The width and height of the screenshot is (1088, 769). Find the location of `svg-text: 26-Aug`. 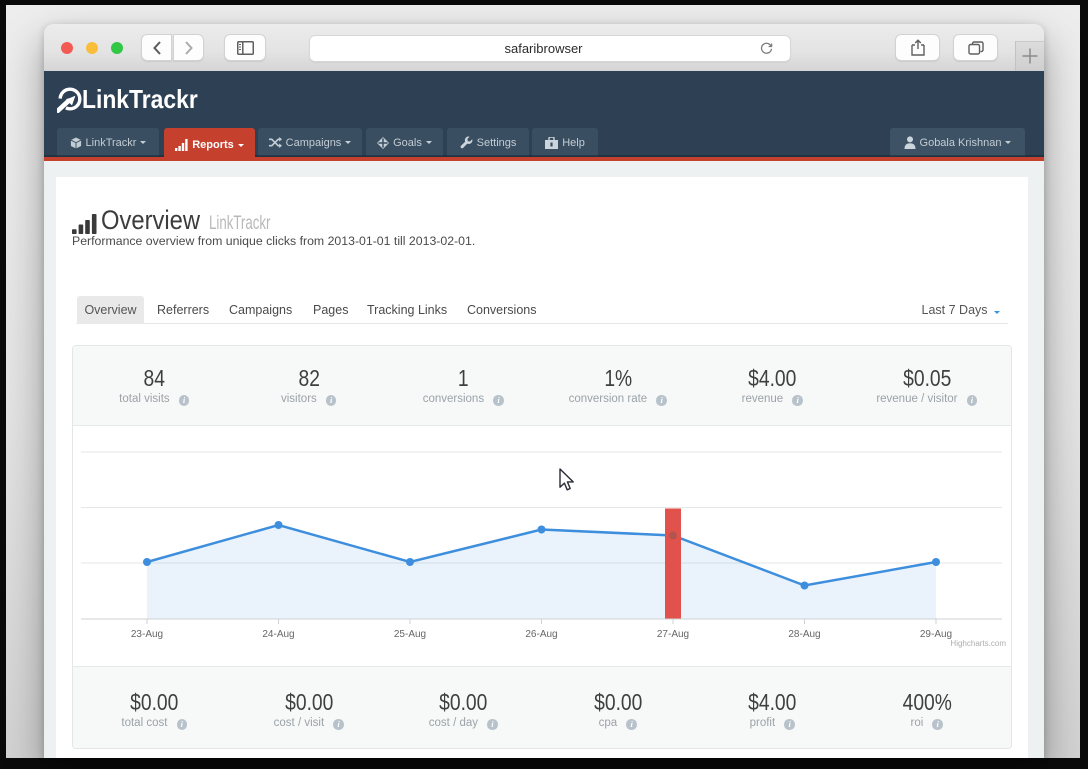

svg-text: 26-Aug is located at coordinates (541, 634).